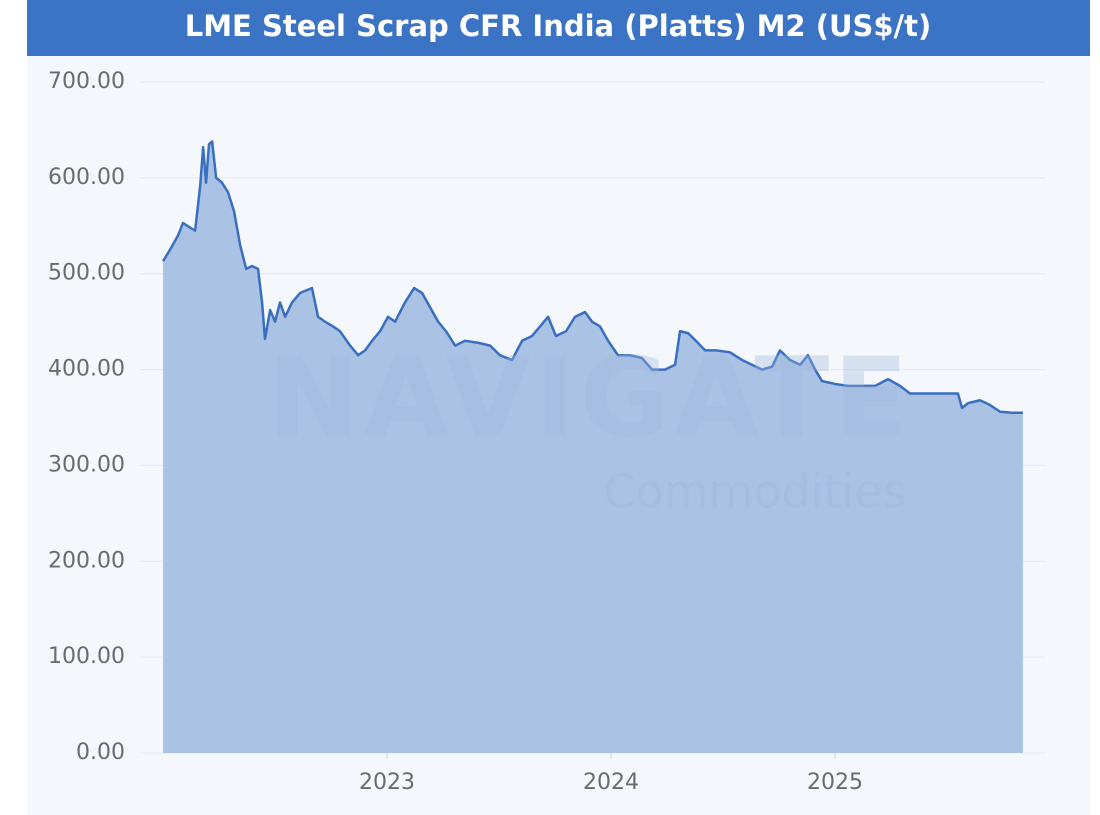 This screenshot has height=815, width=1100. What do you see at coordinates (754, 492) in the screenshot?
I see `watermark: Commodities` at bounding box center [754, 492].